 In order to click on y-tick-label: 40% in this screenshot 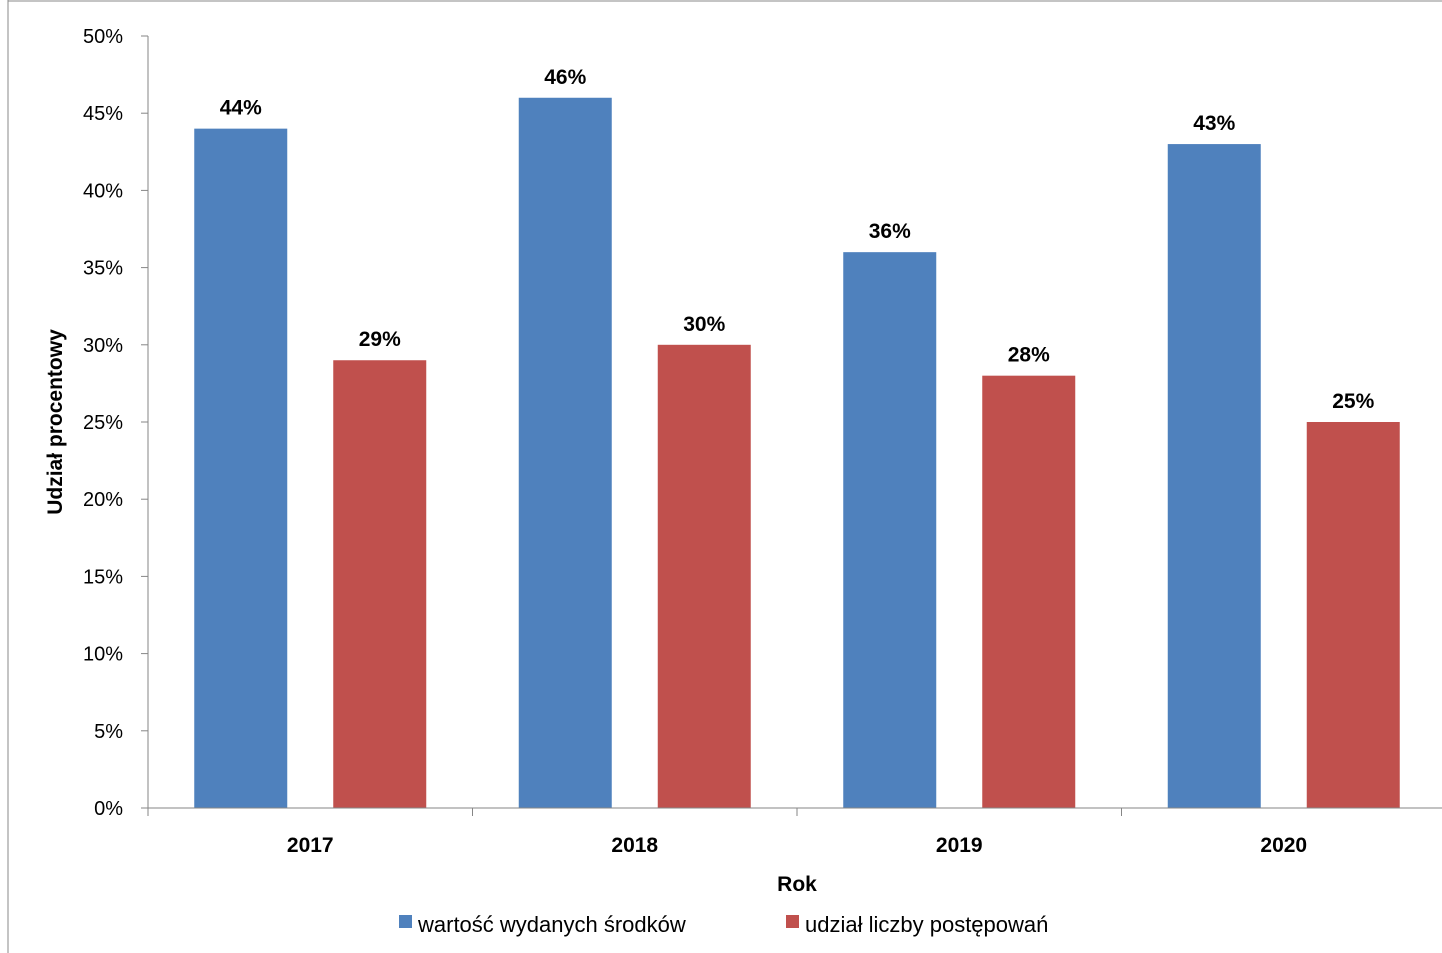, I will do `click(103, 191)`.